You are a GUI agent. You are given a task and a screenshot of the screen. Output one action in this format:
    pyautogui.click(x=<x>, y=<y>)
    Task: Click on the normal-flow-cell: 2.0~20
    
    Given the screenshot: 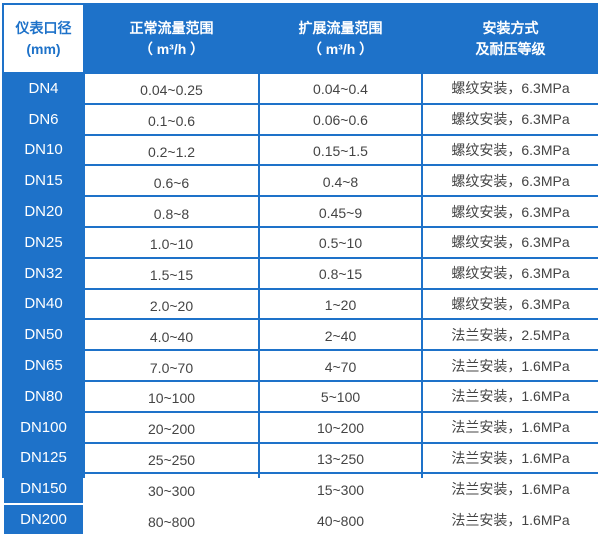 What is the action you would take?
    pyautogui.click(x=171, y=304)
    